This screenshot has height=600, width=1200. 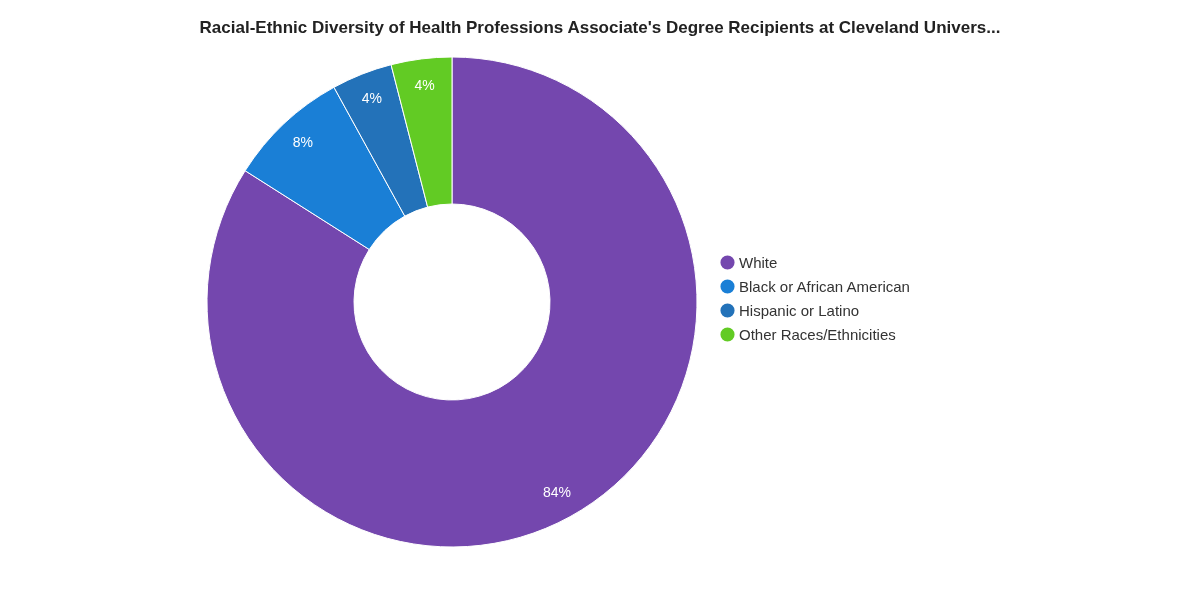 I want to click on legend-label: Black or African American, so click(x=824, y=286).